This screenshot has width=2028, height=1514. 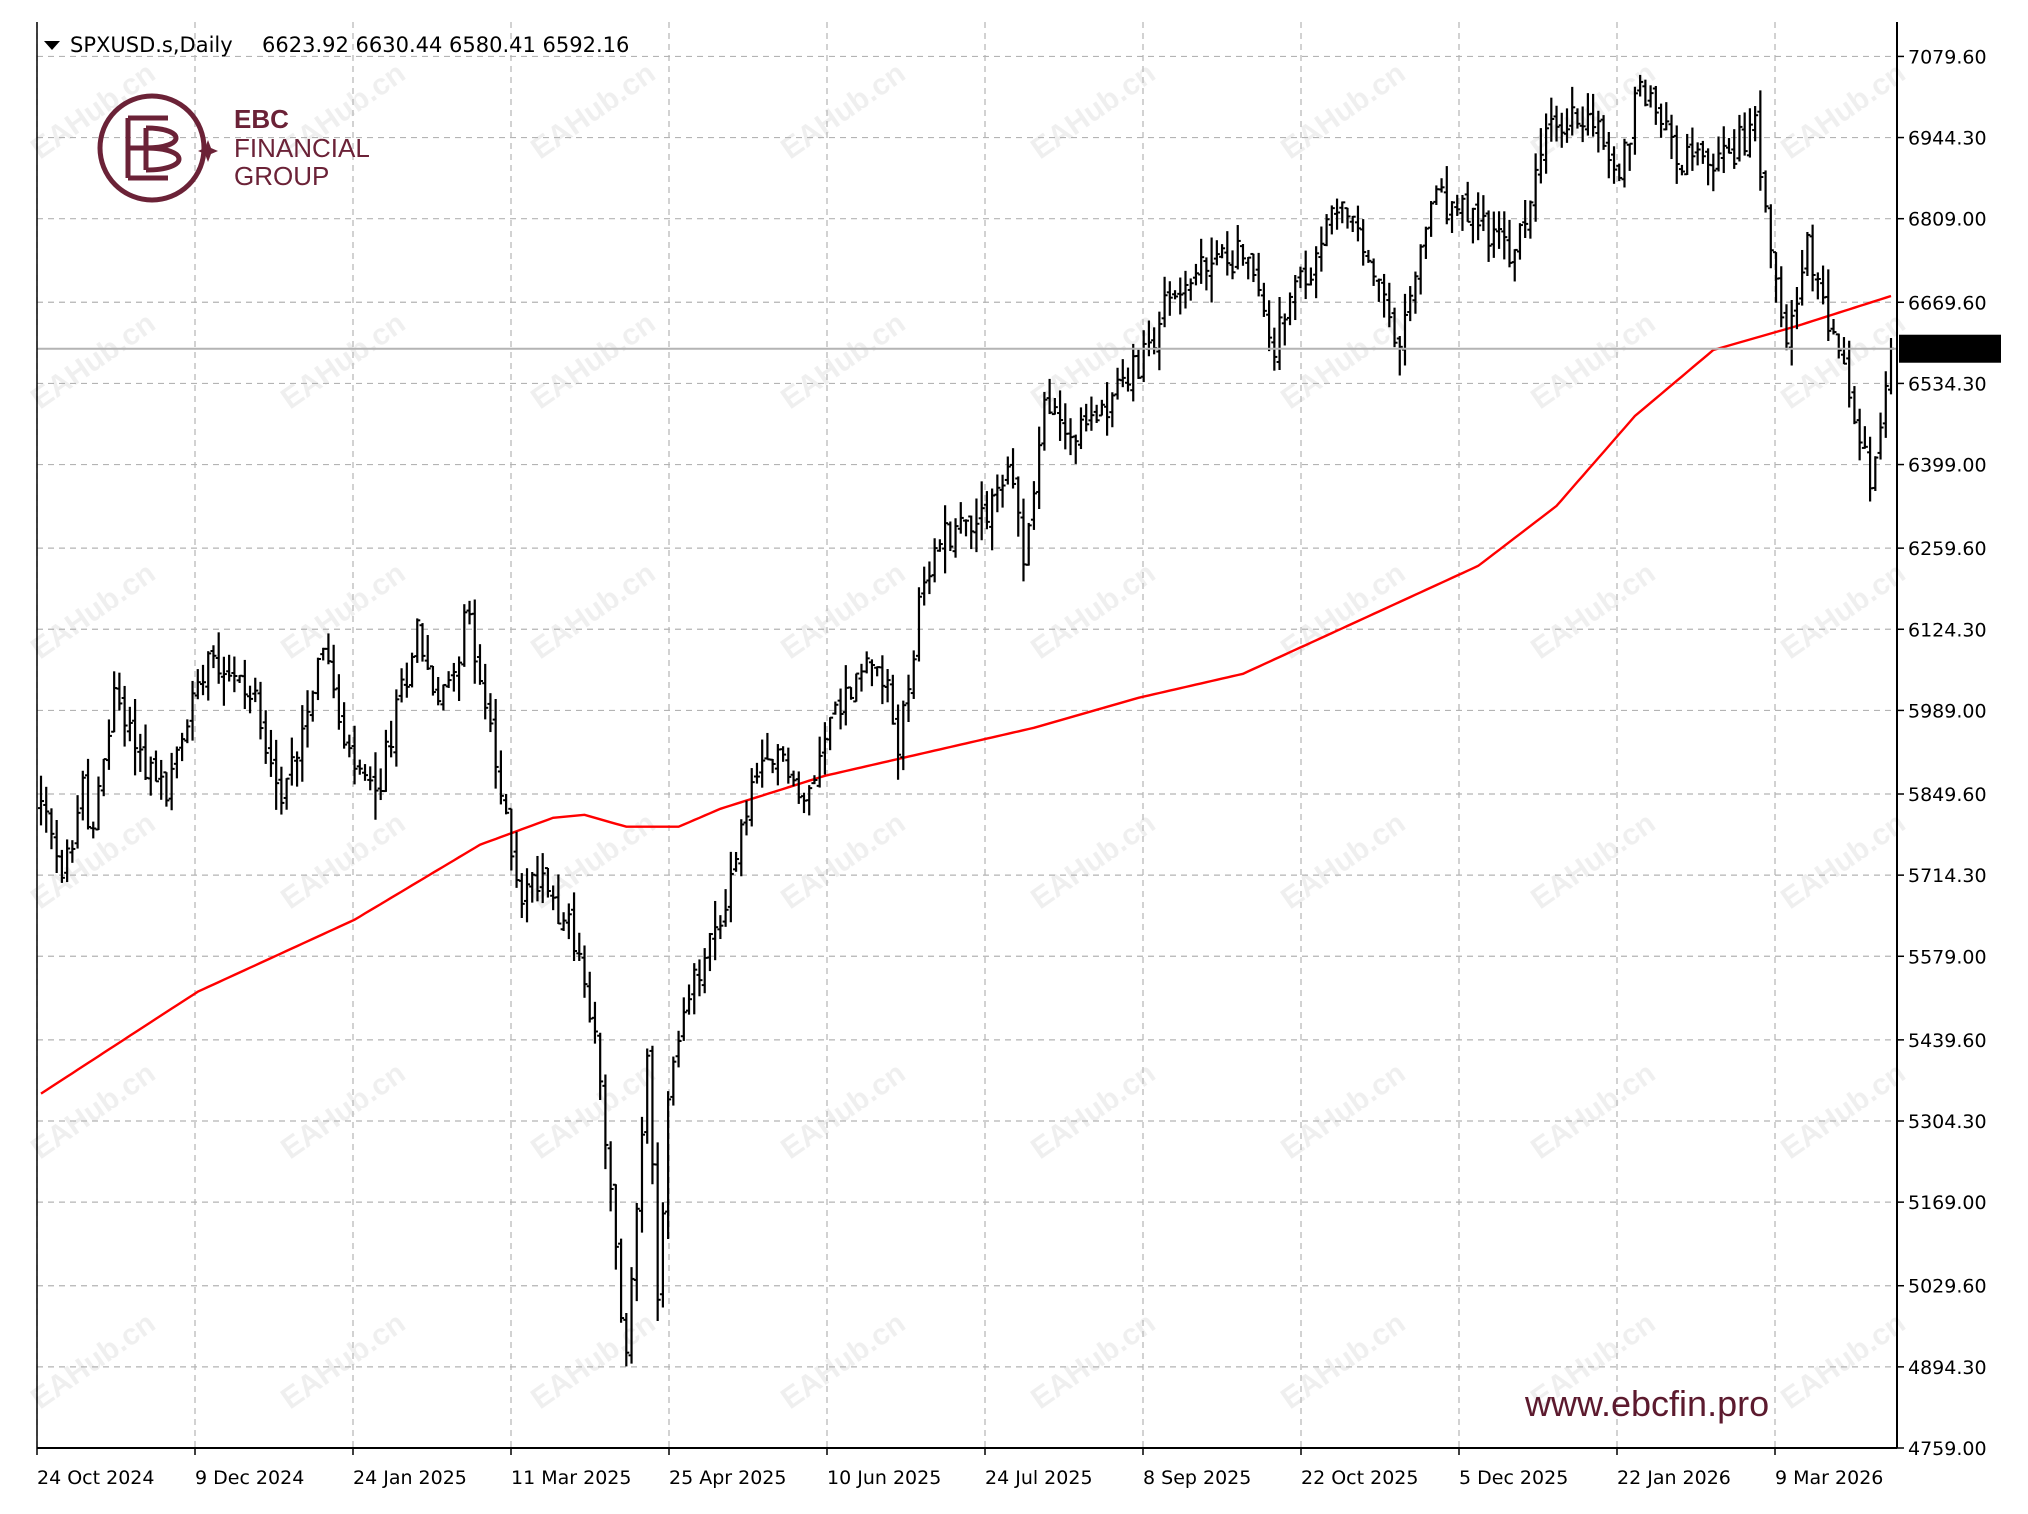 I want to click on current-price-line: 6592.16, so click(x=1019, y=348).